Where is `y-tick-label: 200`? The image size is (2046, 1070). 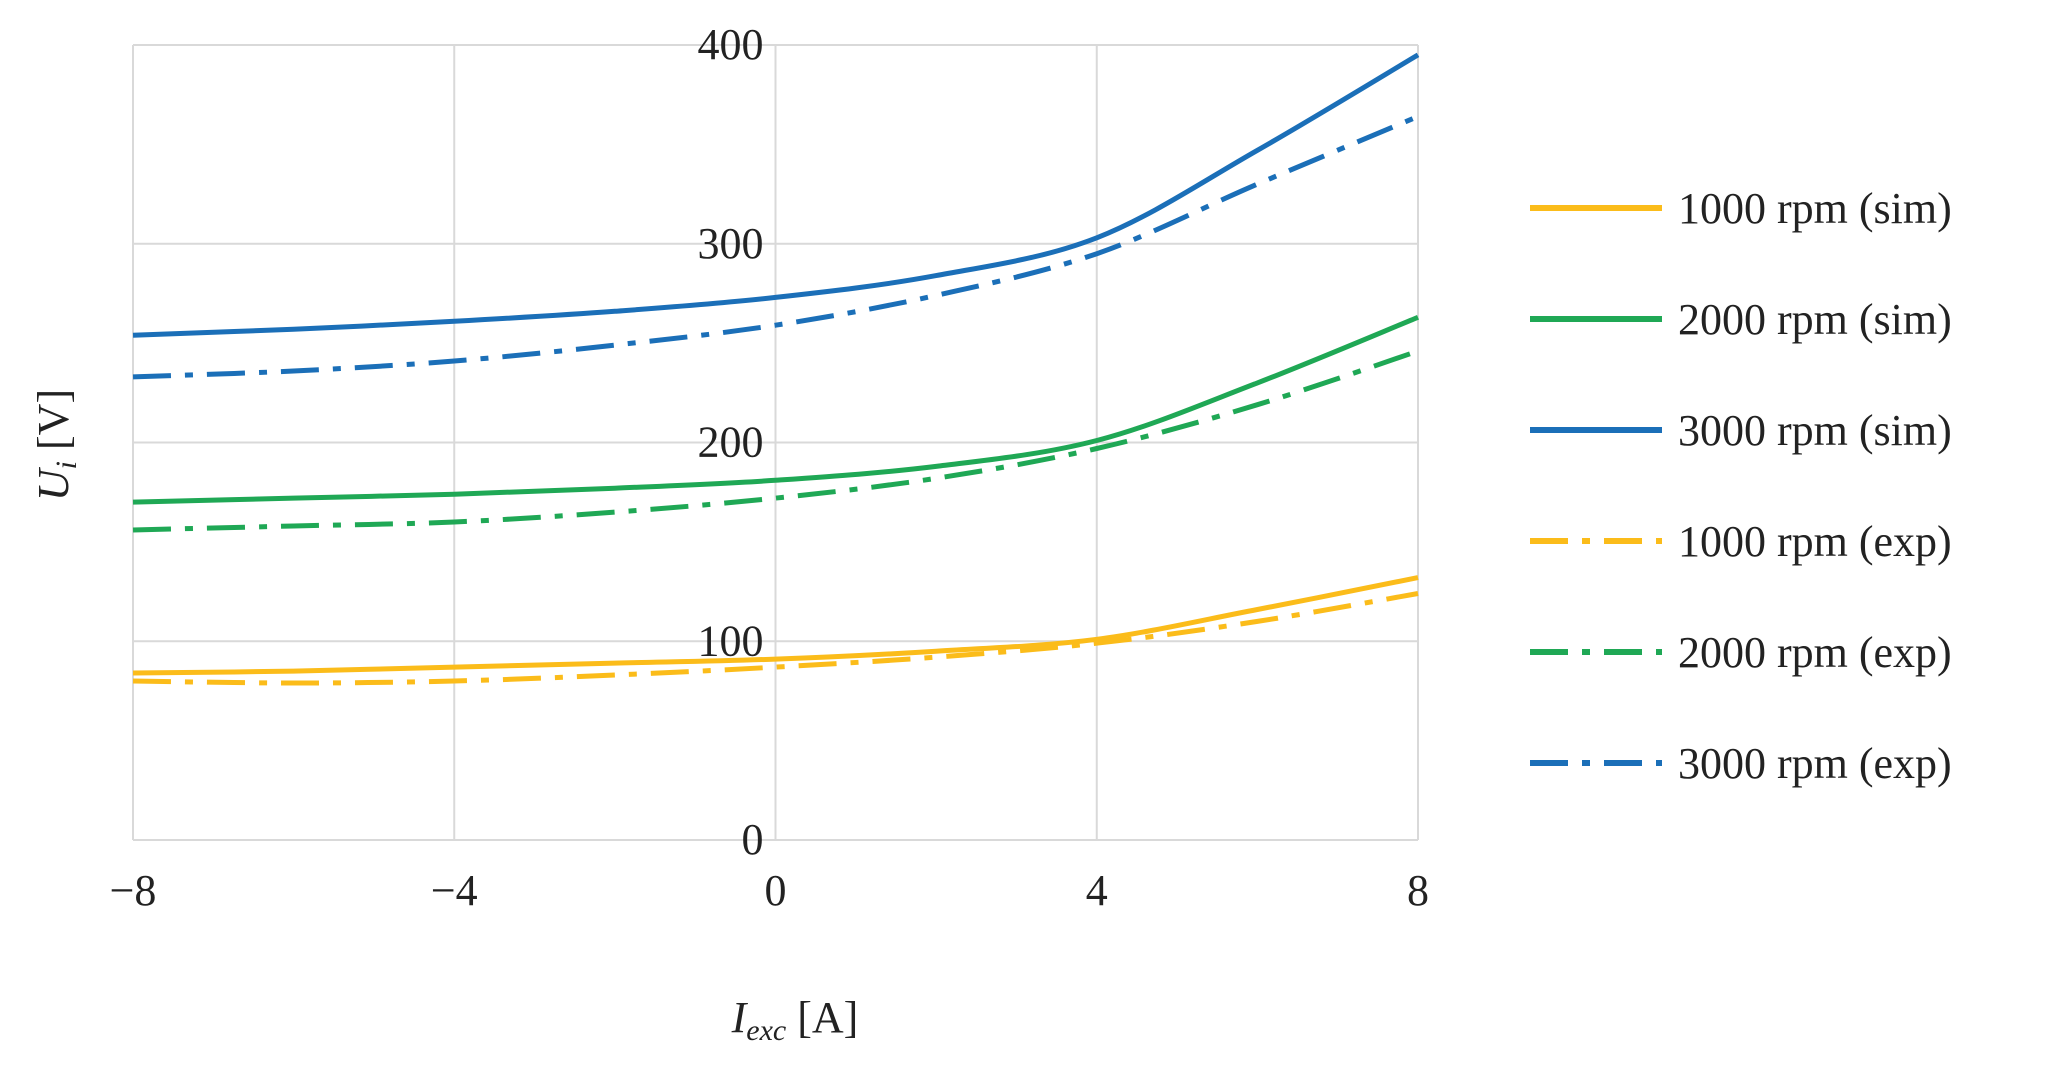
y-tick-label: 200 is located at coordinates (731, 442).